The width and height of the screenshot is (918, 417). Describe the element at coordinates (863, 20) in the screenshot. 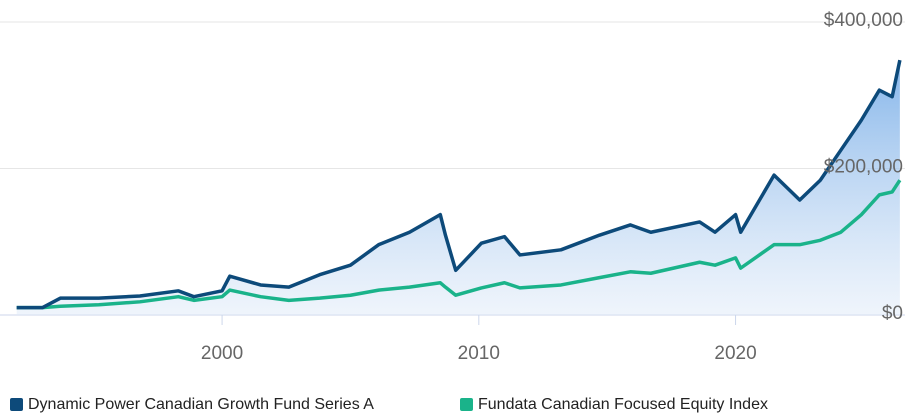

I see `y-tick-label: $400,000` at that location.